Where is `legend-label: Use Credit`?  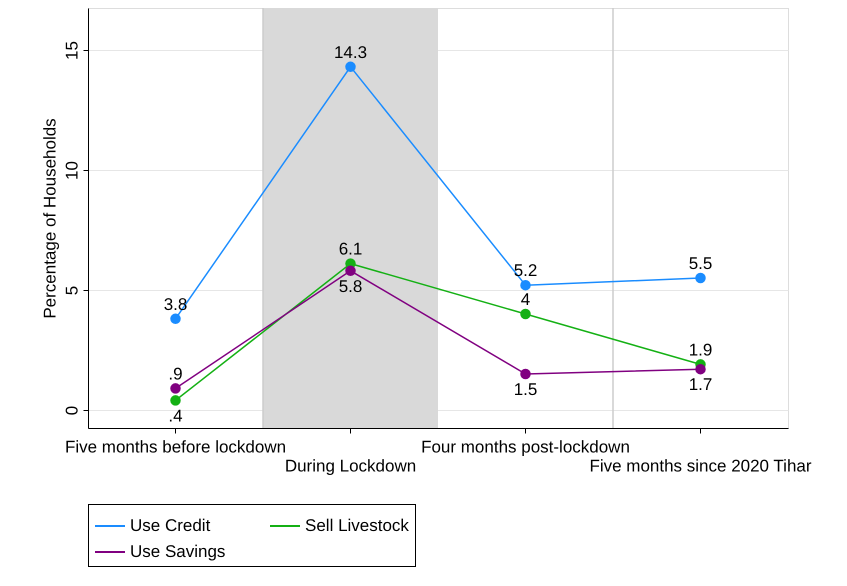
legend-label: Use Credit is located at coordinates (170, 525).